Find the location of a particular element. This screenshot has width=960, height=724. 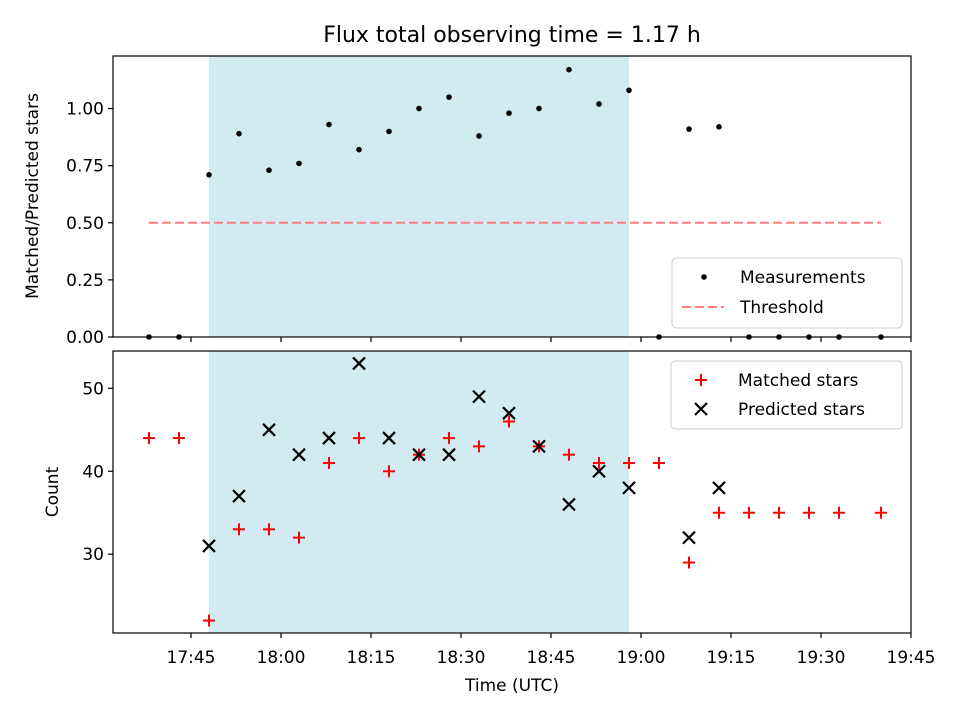

ratio-y-tick-label: 0.50 is located at coordinates (85, 224).